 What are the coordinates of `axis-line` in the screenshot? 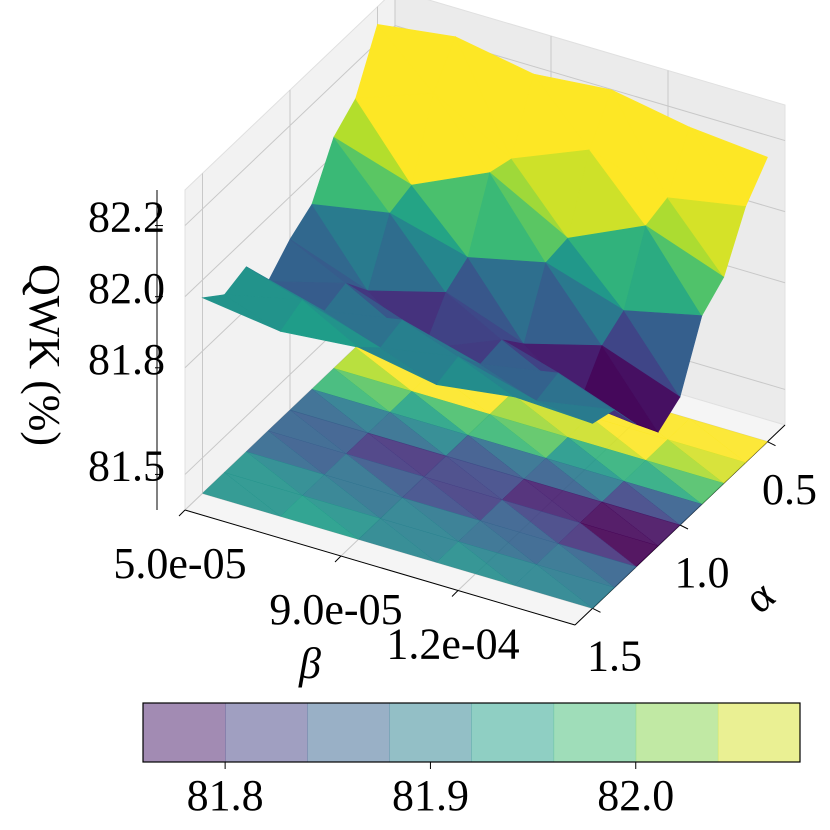 It's located at (380, 567).